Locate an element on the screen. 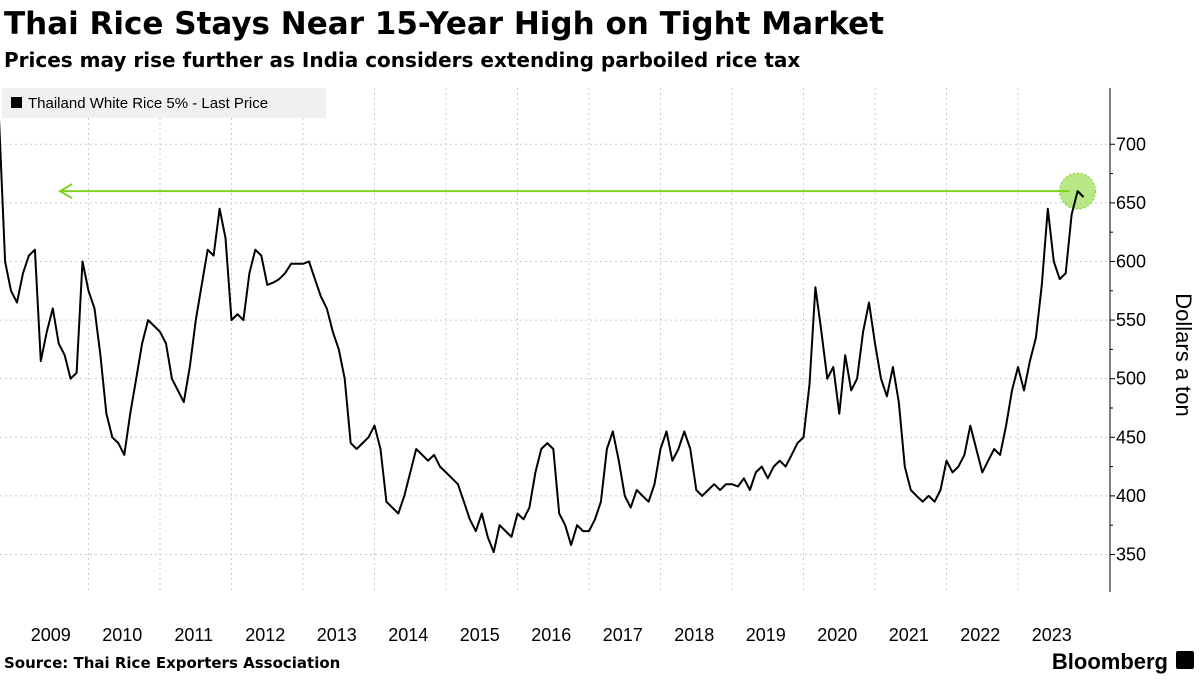 This screenshot has width=1200, height=679. y-tick-label: 600 is located at coordinates (1131, 261).